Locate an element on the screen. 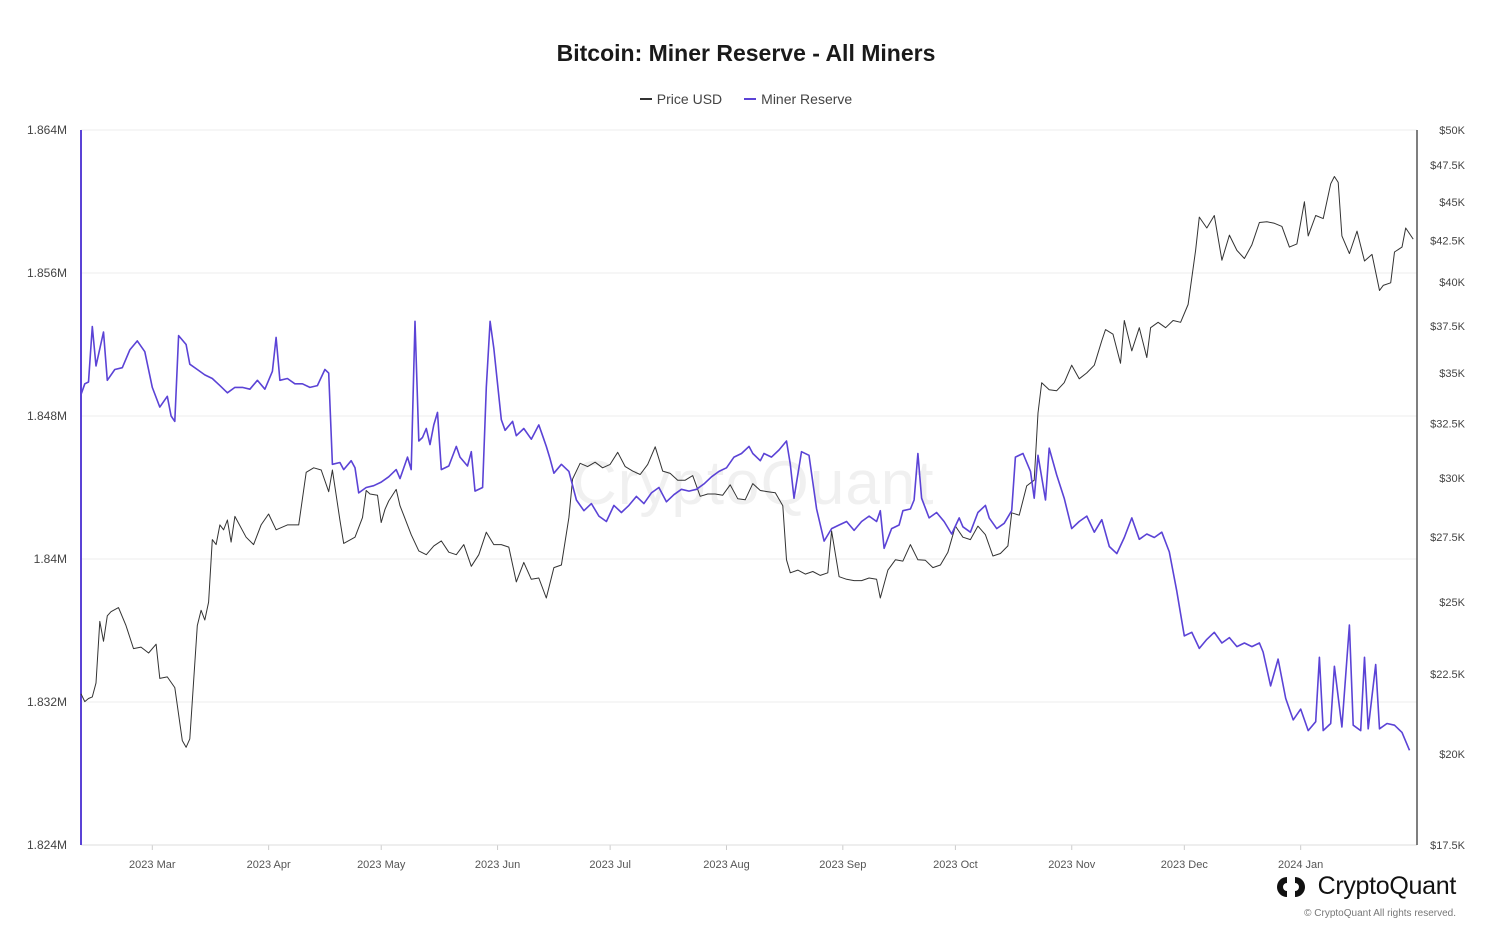 This screenshot has width=1492, height=940. legend-item-price: Price USD is located at coordinates (681, 99).